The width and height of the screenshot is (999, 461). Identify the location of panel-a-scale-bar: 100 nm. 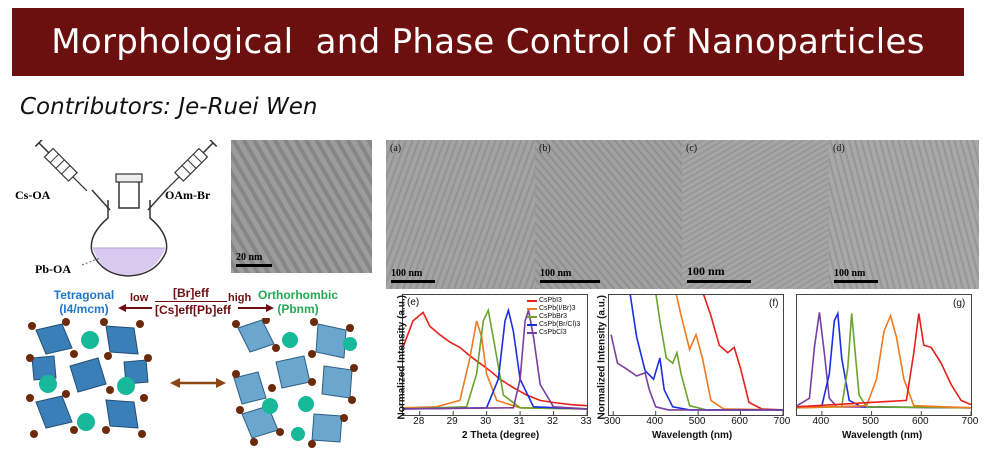
(413, 275).